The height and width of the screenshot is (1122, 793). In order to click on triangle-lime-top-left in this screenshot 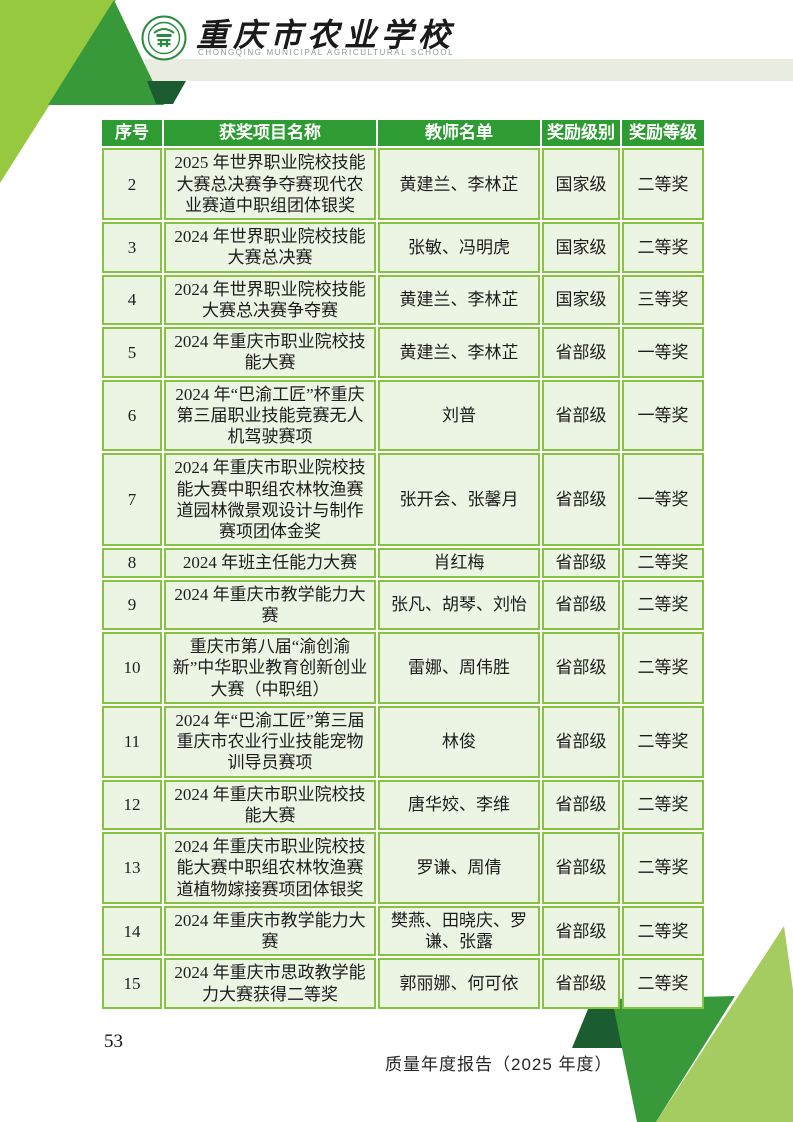, I will do `click(58, 91)`.